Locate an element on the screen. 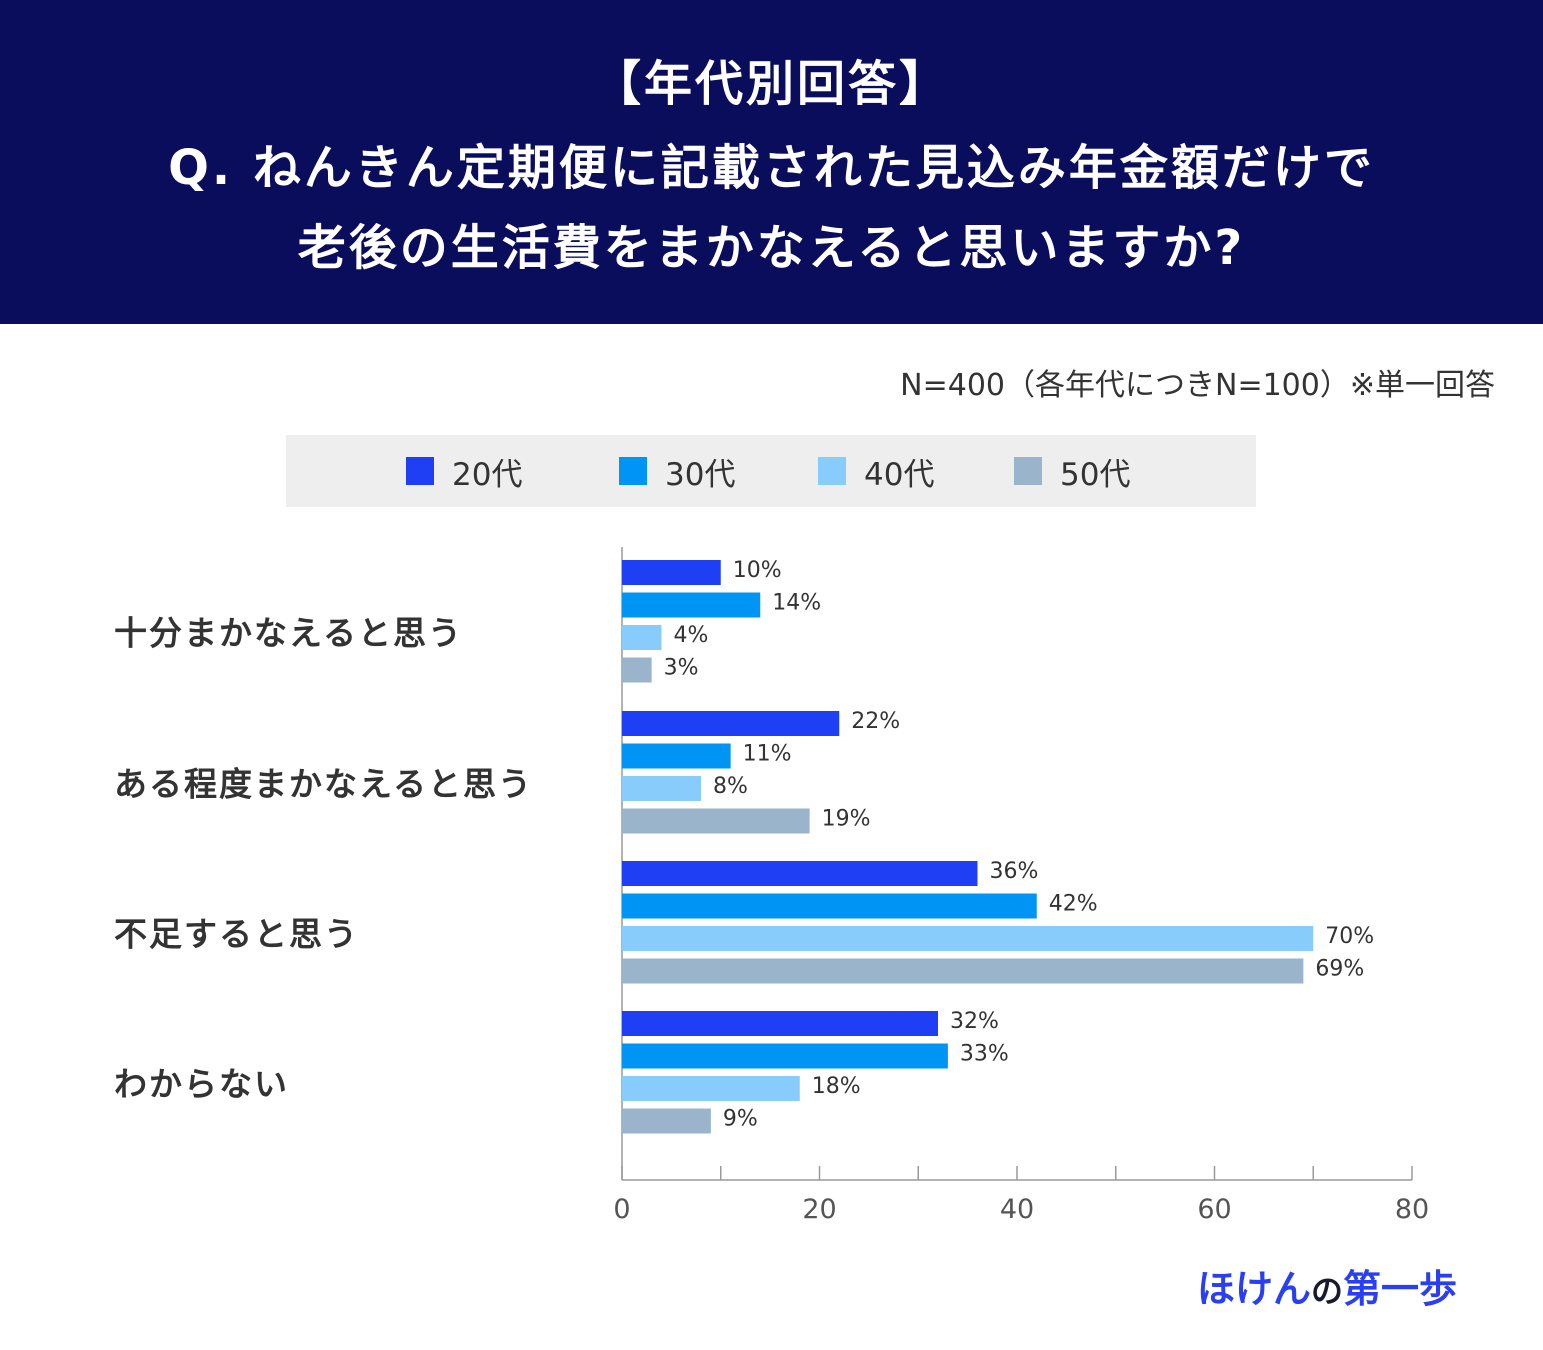 Image resolution: width=1543 pixels, height=1350 pixels. bar-value-label: 19% is located at coordinates (846, 819).